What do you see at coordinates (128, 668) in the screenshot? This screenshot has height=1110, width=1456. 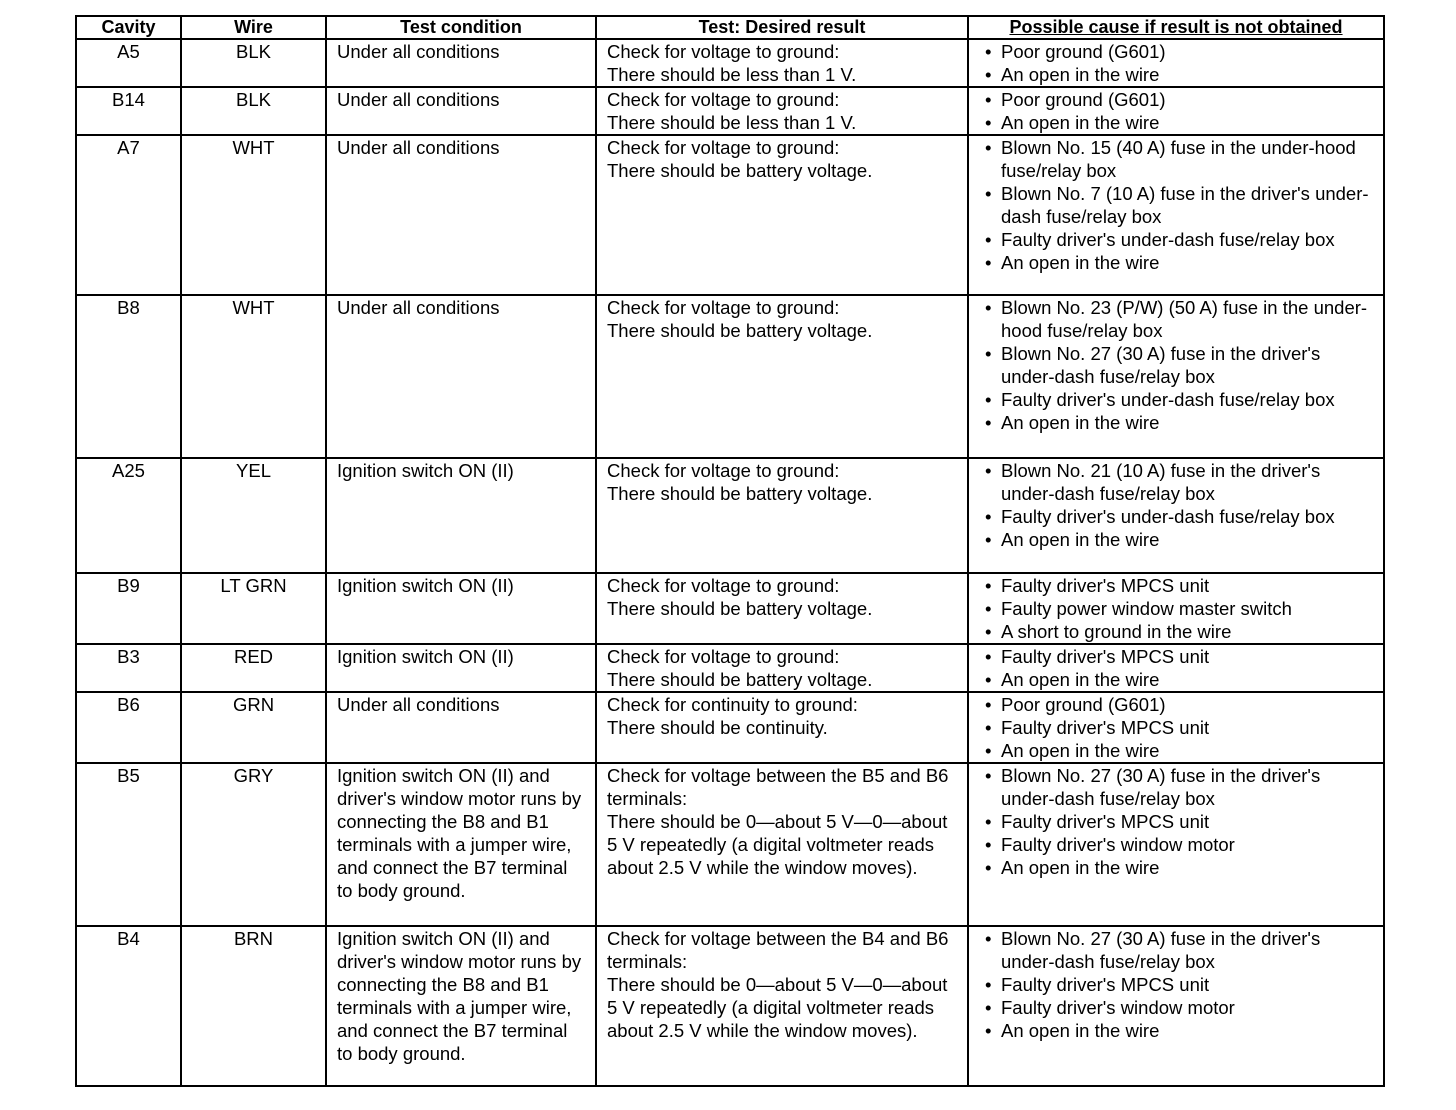 I see `cavity-cell: B3` at bounding box center [128, 668].